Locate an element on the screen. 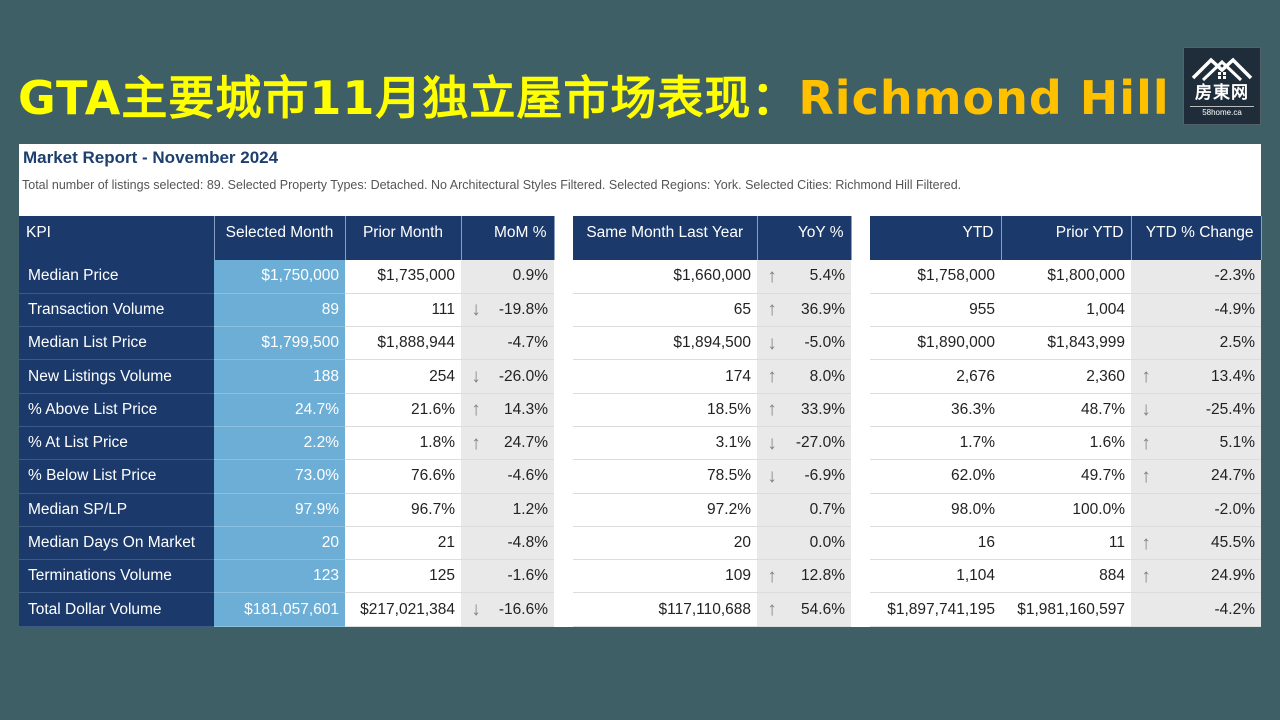  mom-cell: -4.8% is located at coordinates (507, 543).